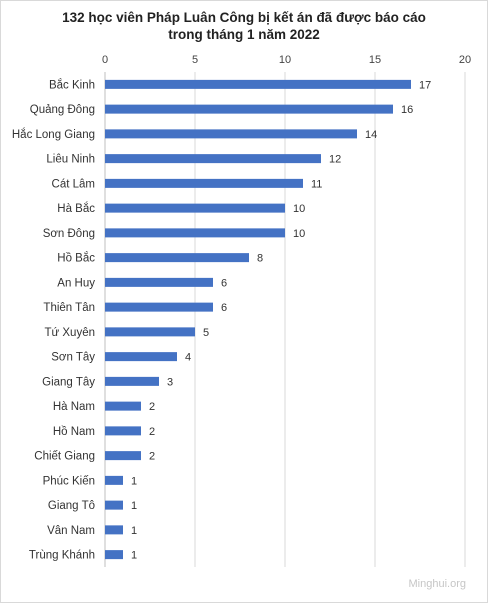 Image resolution: width=488 pixels, height=603 pixels. I want to click on watermark: Minghui.org, so click(437, 584).